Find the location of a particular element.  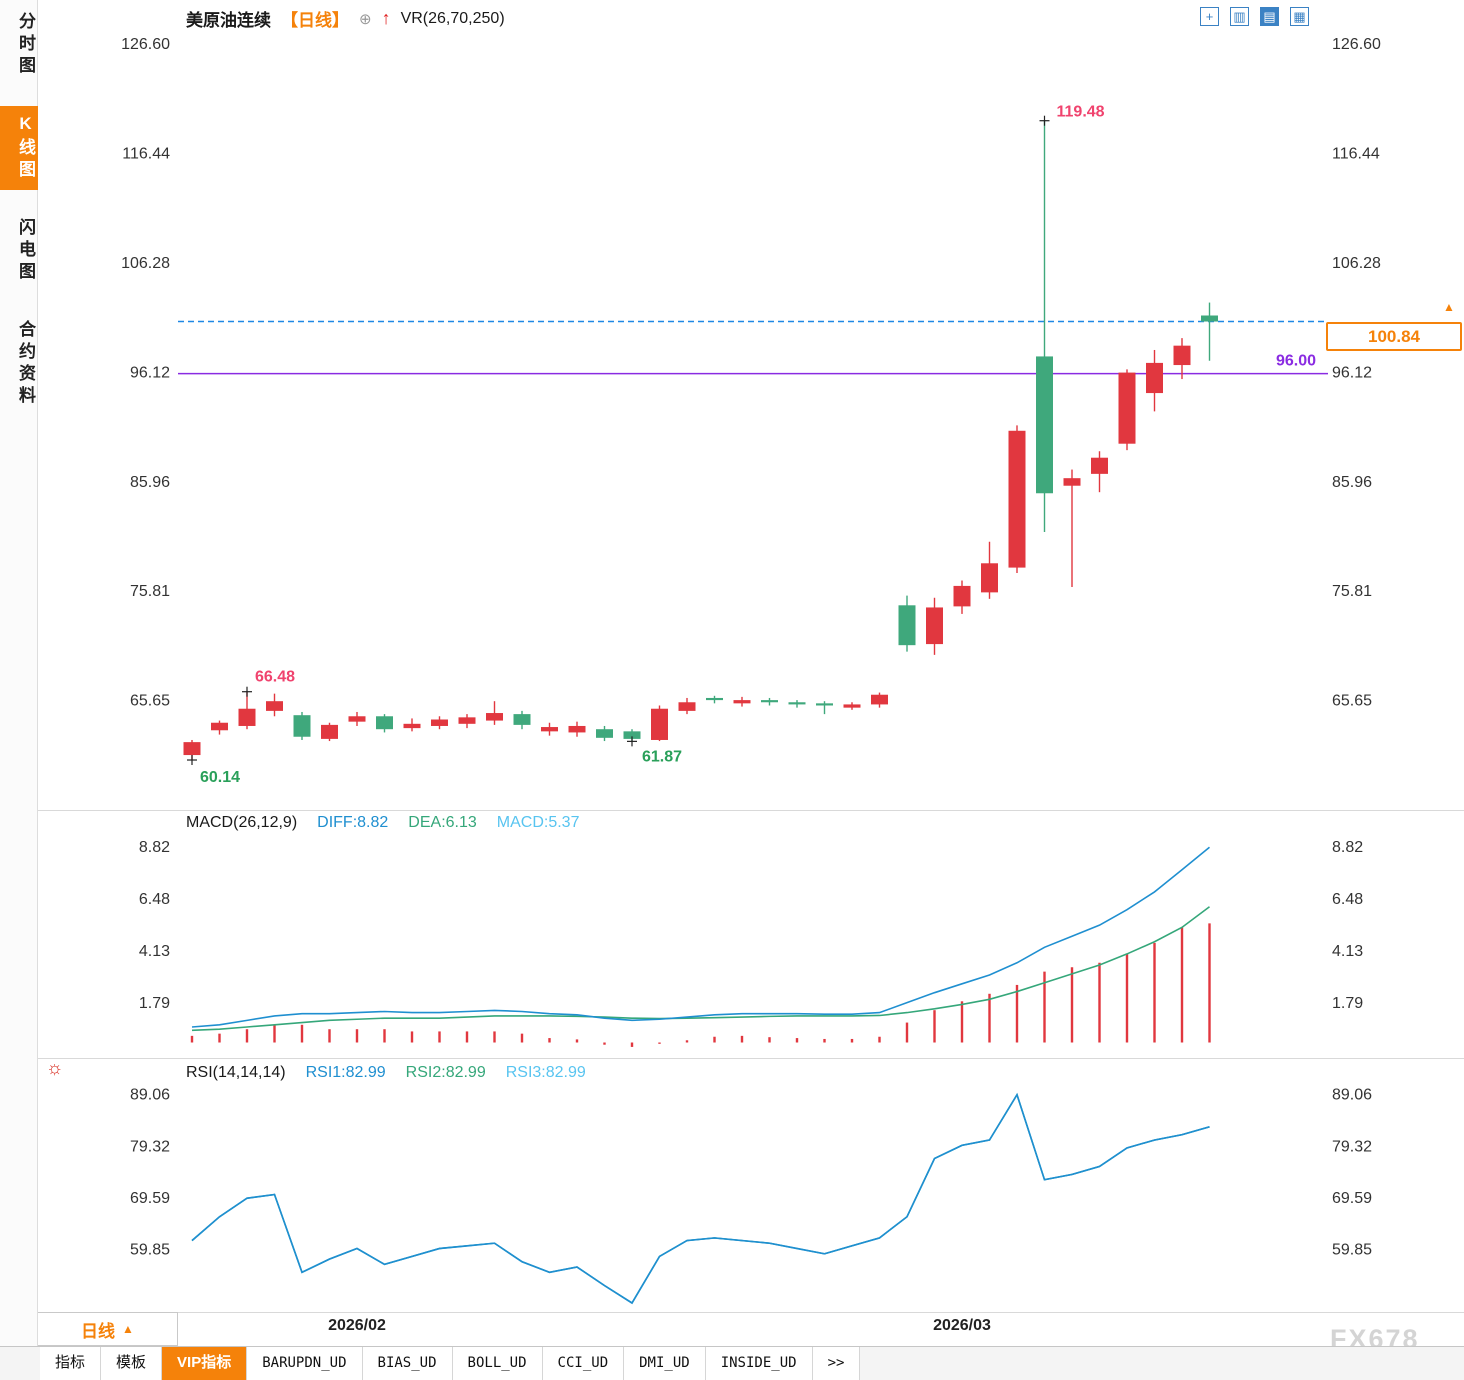

vr-indicator-label: VR(26,70,250) is located at coordinates (452, 18).